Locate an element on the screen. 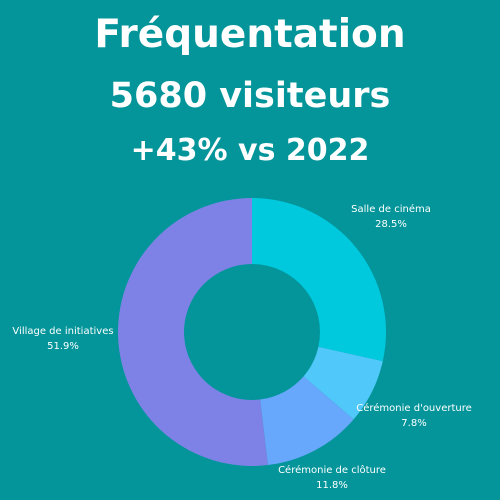 The width and height of the screenshot is (500, 500). slice-value-1: 28.5% is located at coordinates (391, 224).